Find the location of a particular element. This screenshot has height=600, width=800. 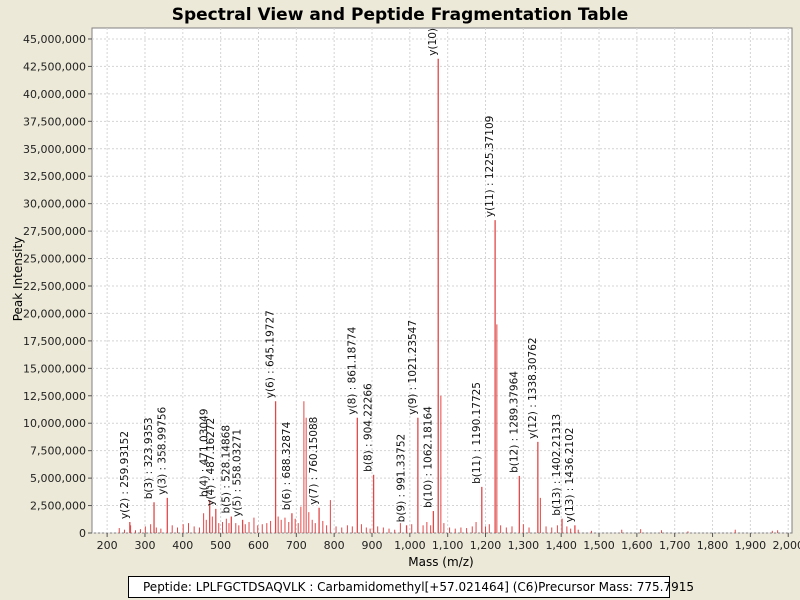

peak-label: b(4) : 471.03049 is located at coordinates (205, 453).